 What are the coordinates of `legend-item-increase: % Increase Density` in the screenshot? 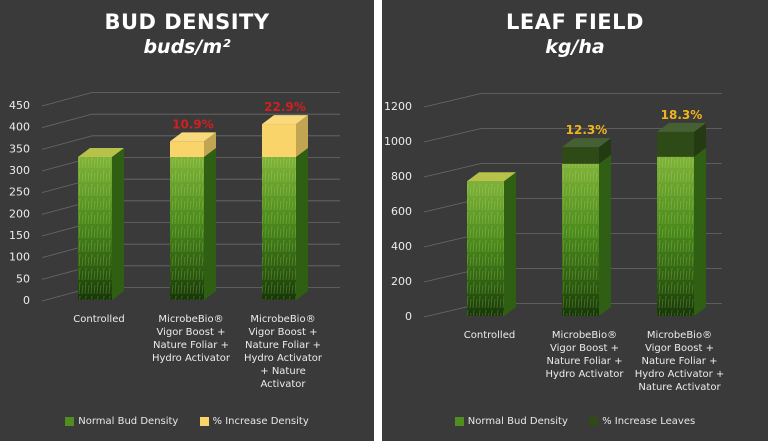 It's located at (254, 421).